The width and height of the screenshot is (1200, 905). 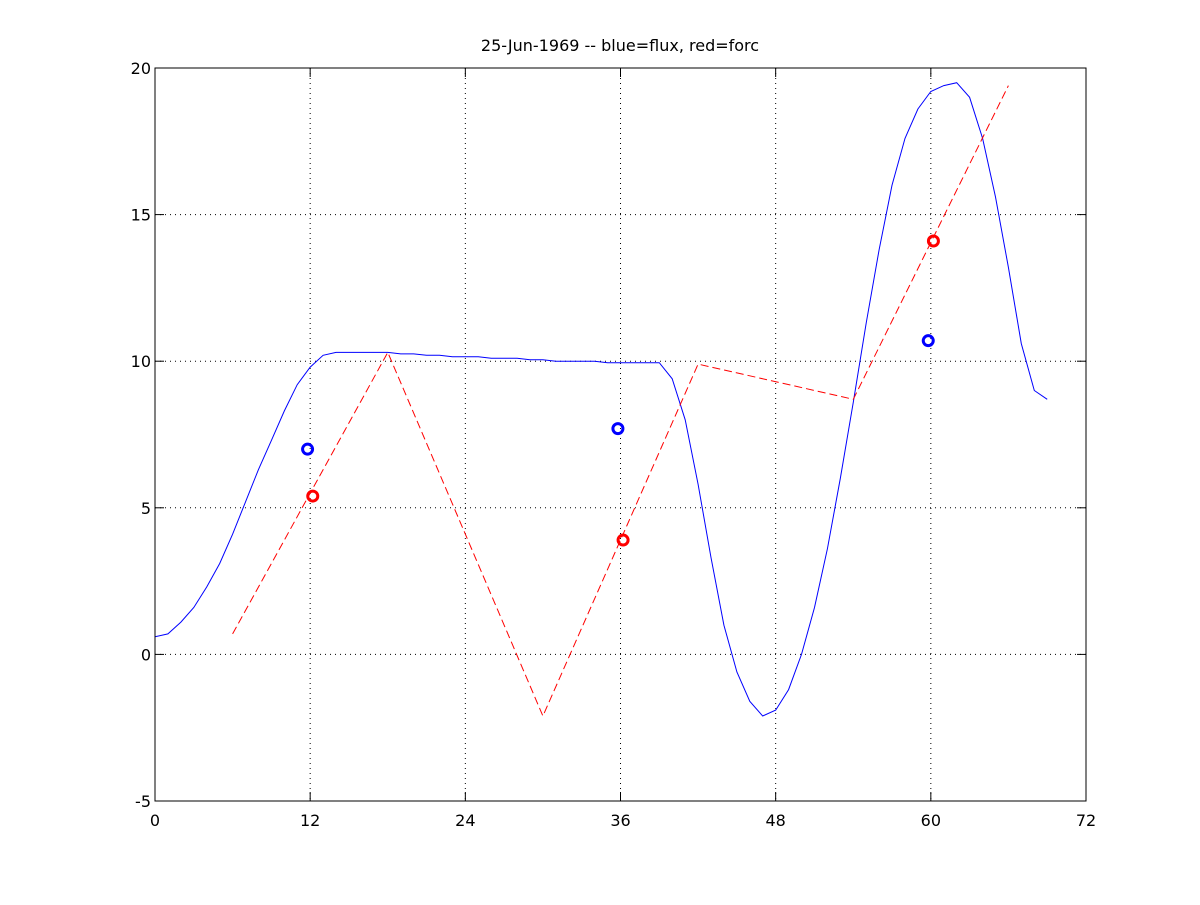 I want to click on x-tick-label: 48, so click(x=775, y=820).